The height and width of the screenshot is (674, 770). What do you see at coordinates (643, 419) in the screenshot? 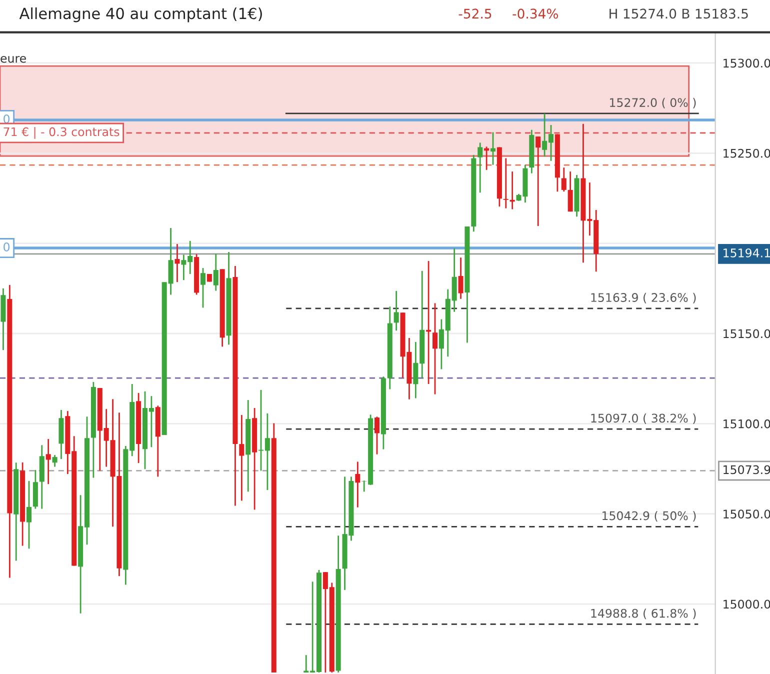
I see `ref-line-label: 15097.0 ( 38.2% )` at bounding box center [643, 419].